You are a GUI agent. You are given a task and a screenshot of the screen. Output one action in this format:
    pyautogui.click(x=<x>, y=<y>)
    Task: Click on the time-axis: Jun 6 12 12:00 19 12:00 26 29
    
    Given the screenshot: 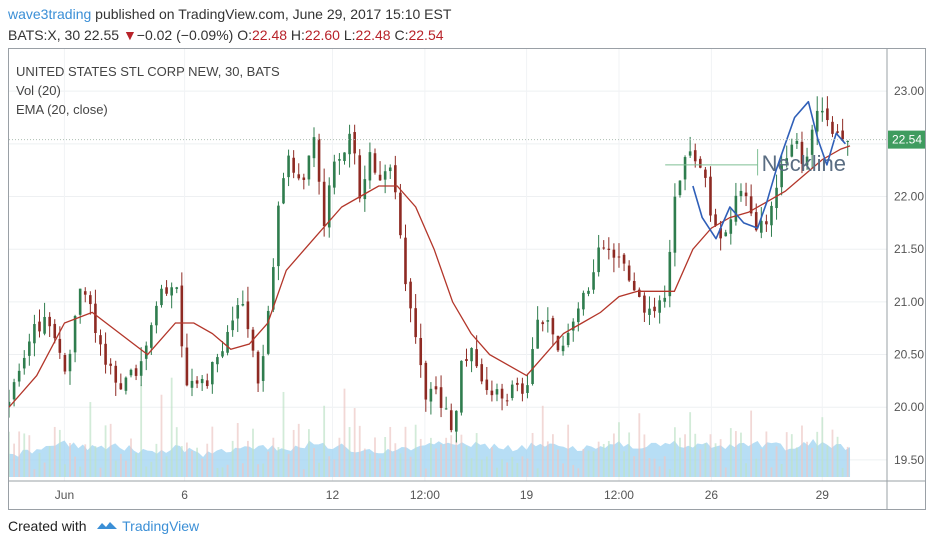 What is the action you would take?
    pyautogui.click(x=467, y=491)
    